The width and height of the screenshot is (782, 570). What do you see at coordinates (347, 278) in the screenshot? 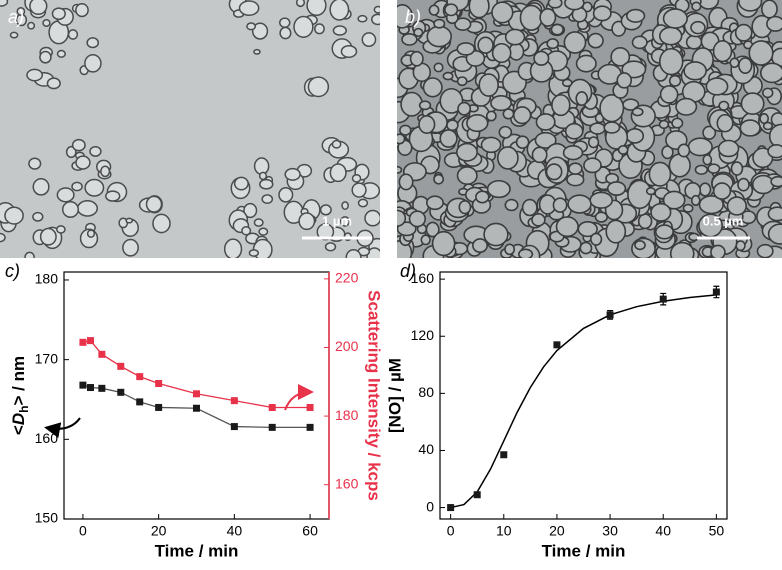
I see `y2-tick-label: 220` at bounding box center [347, 278].